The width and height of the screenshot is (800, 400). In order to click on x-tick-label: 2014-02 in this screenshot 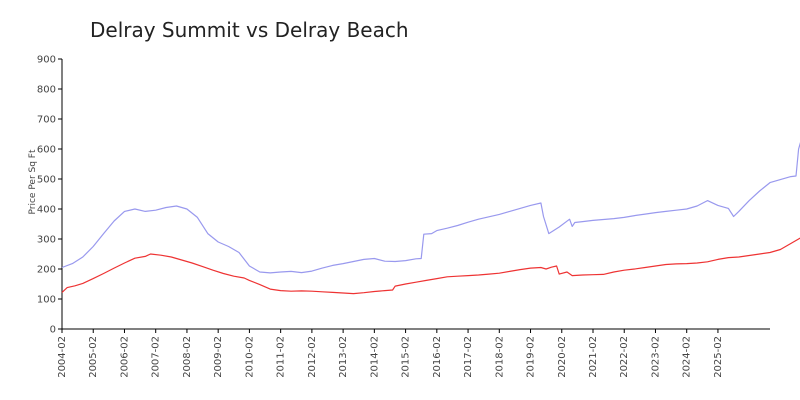, I will do `click(374, 357)`.